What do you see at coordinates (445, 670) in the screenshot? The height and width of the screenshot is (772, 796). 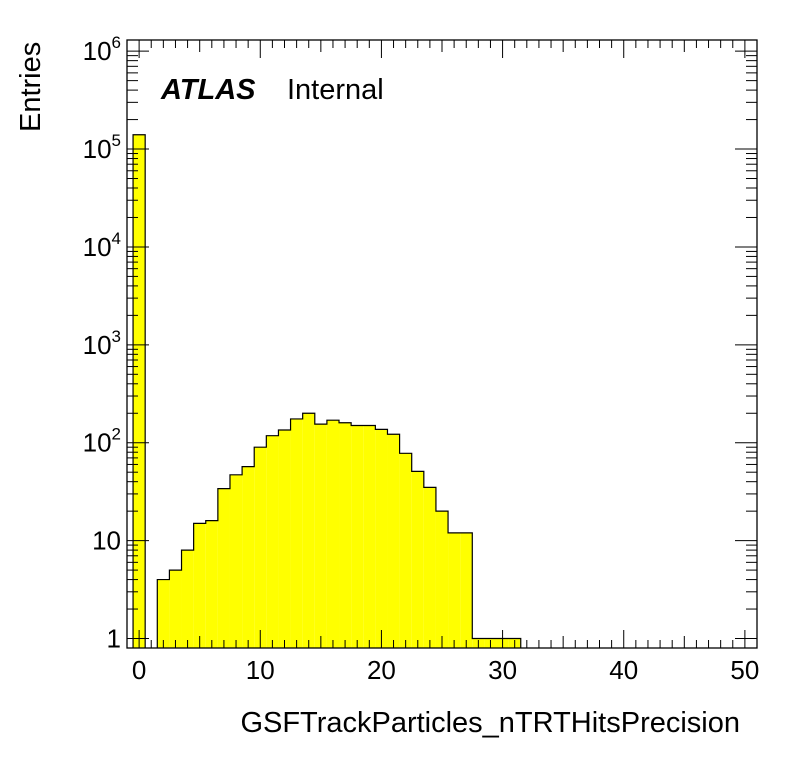 I see `x-tick-labels: 0 10 20 30 40 50` at bounding box center [445, 670].